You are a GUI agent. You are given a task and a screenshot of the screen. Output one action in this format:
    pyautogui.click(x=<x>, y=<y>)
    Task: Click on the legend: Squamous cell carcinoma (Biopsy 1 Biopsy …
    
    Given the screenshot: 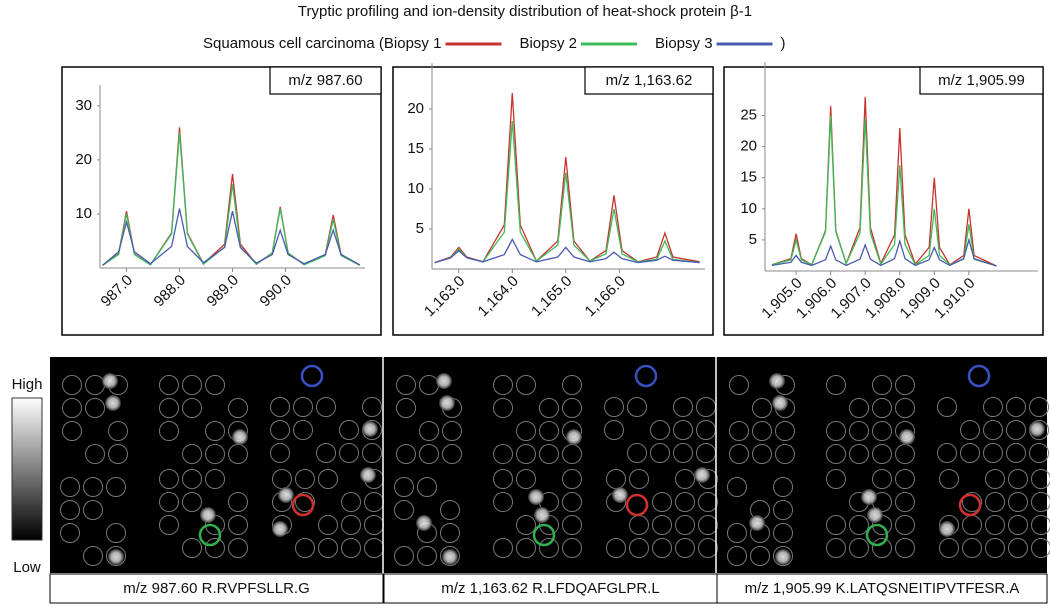 What is the action you would take?
    pyautogui.click(x=494, y=43)
    